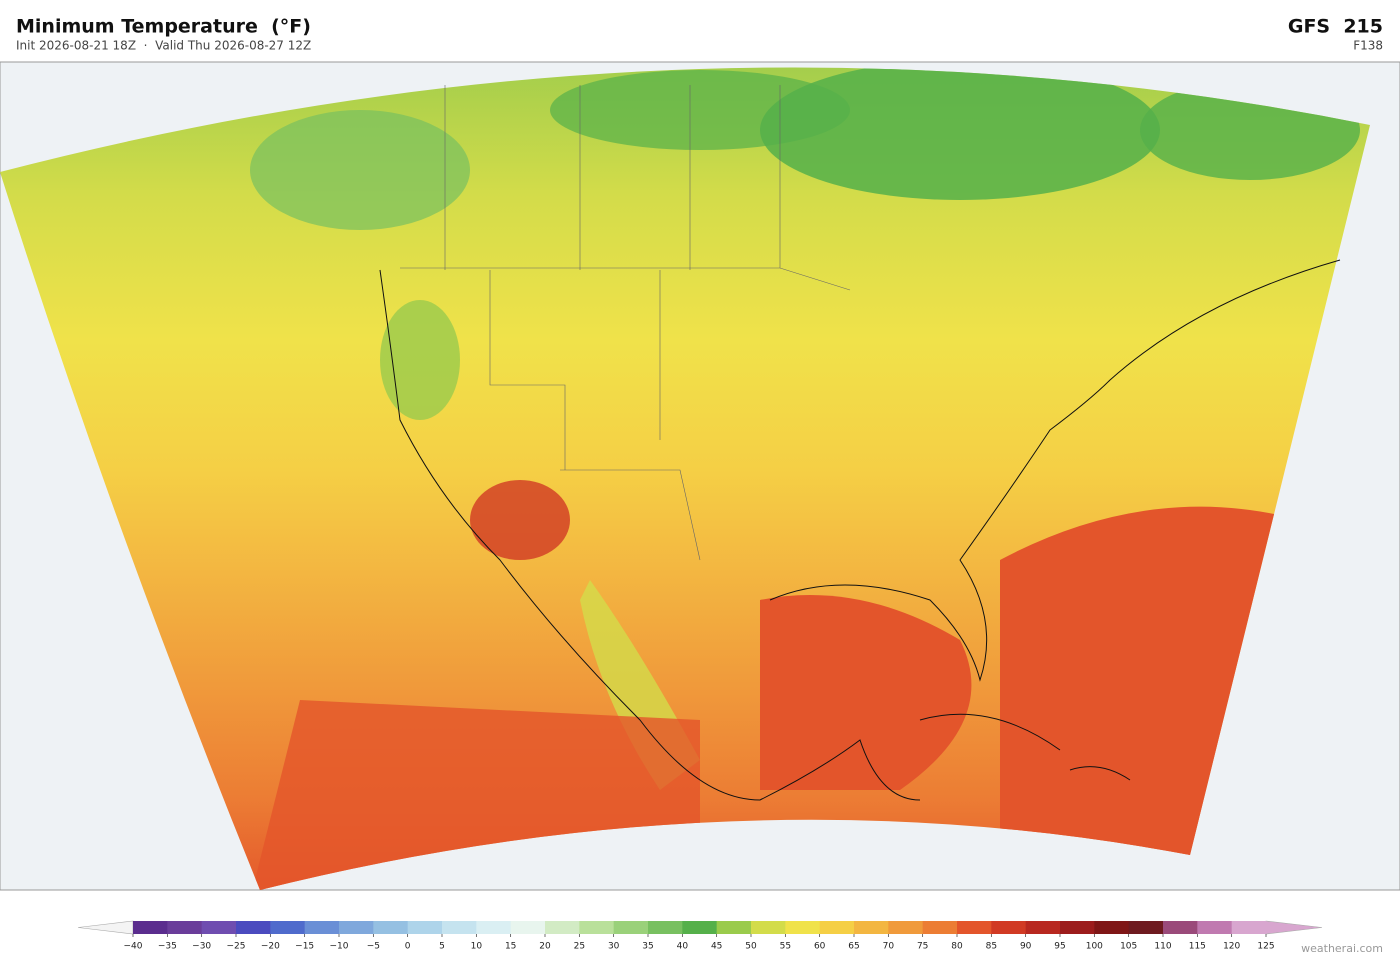  What do you see at coordinates (820, 947) in the screenshot?
I see `colorbar-tick-label: 60` at bounding box center [820, 947].